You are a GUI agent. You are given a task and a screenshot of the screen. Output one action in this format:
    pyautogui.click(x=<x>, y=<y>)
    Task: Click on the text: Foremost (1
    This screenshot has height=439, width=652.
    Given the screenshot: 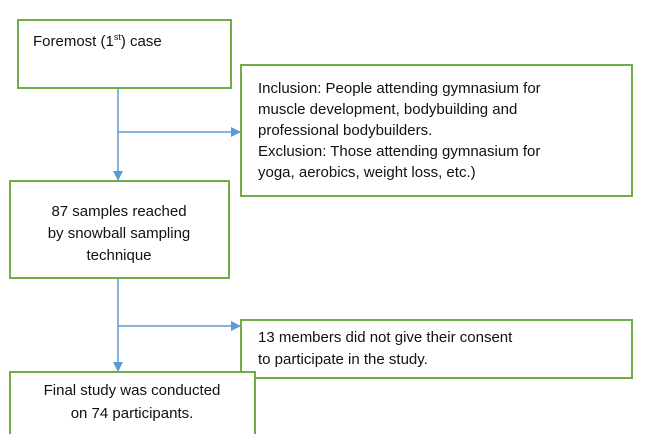 What is the action you would take?
    pyautogui.click(x=73, y=41)
    